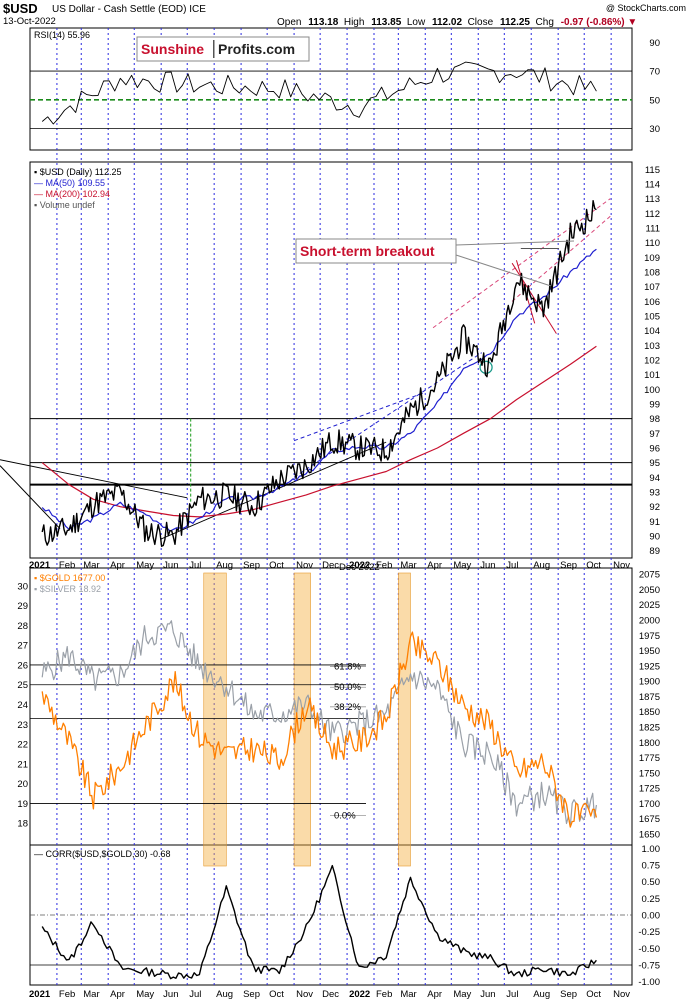  Describe the element at coordinates (172, 49) in the screenshot. I see `logo-part1: Sunshine` at that location.